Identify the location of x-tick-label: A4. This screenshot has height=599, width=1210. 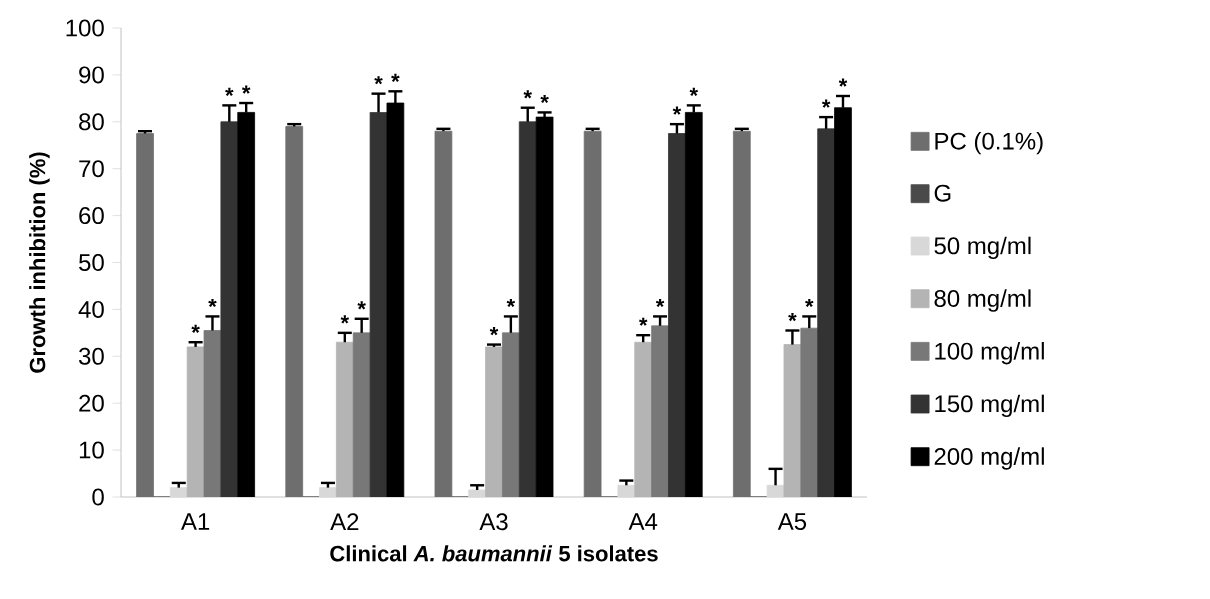
(643, 521).